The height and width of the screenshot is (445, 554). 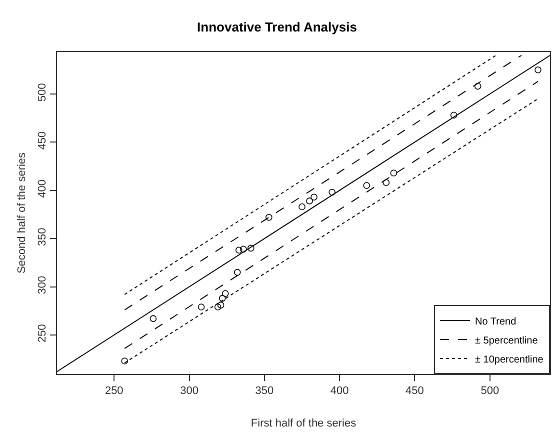 What do you see at coordinates (339, 391) in the screenshot?
I see `x-tick-label: 400` at bounding box center [339, 391].